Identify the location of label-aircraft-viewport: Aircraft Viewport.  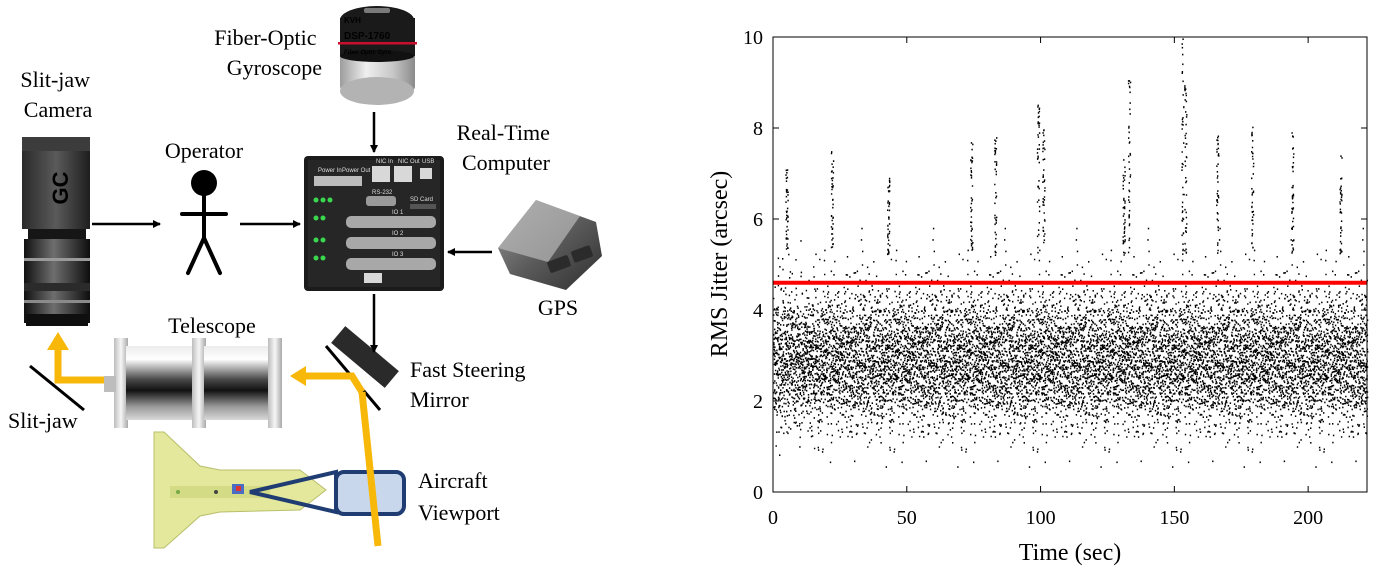
(459, 496).